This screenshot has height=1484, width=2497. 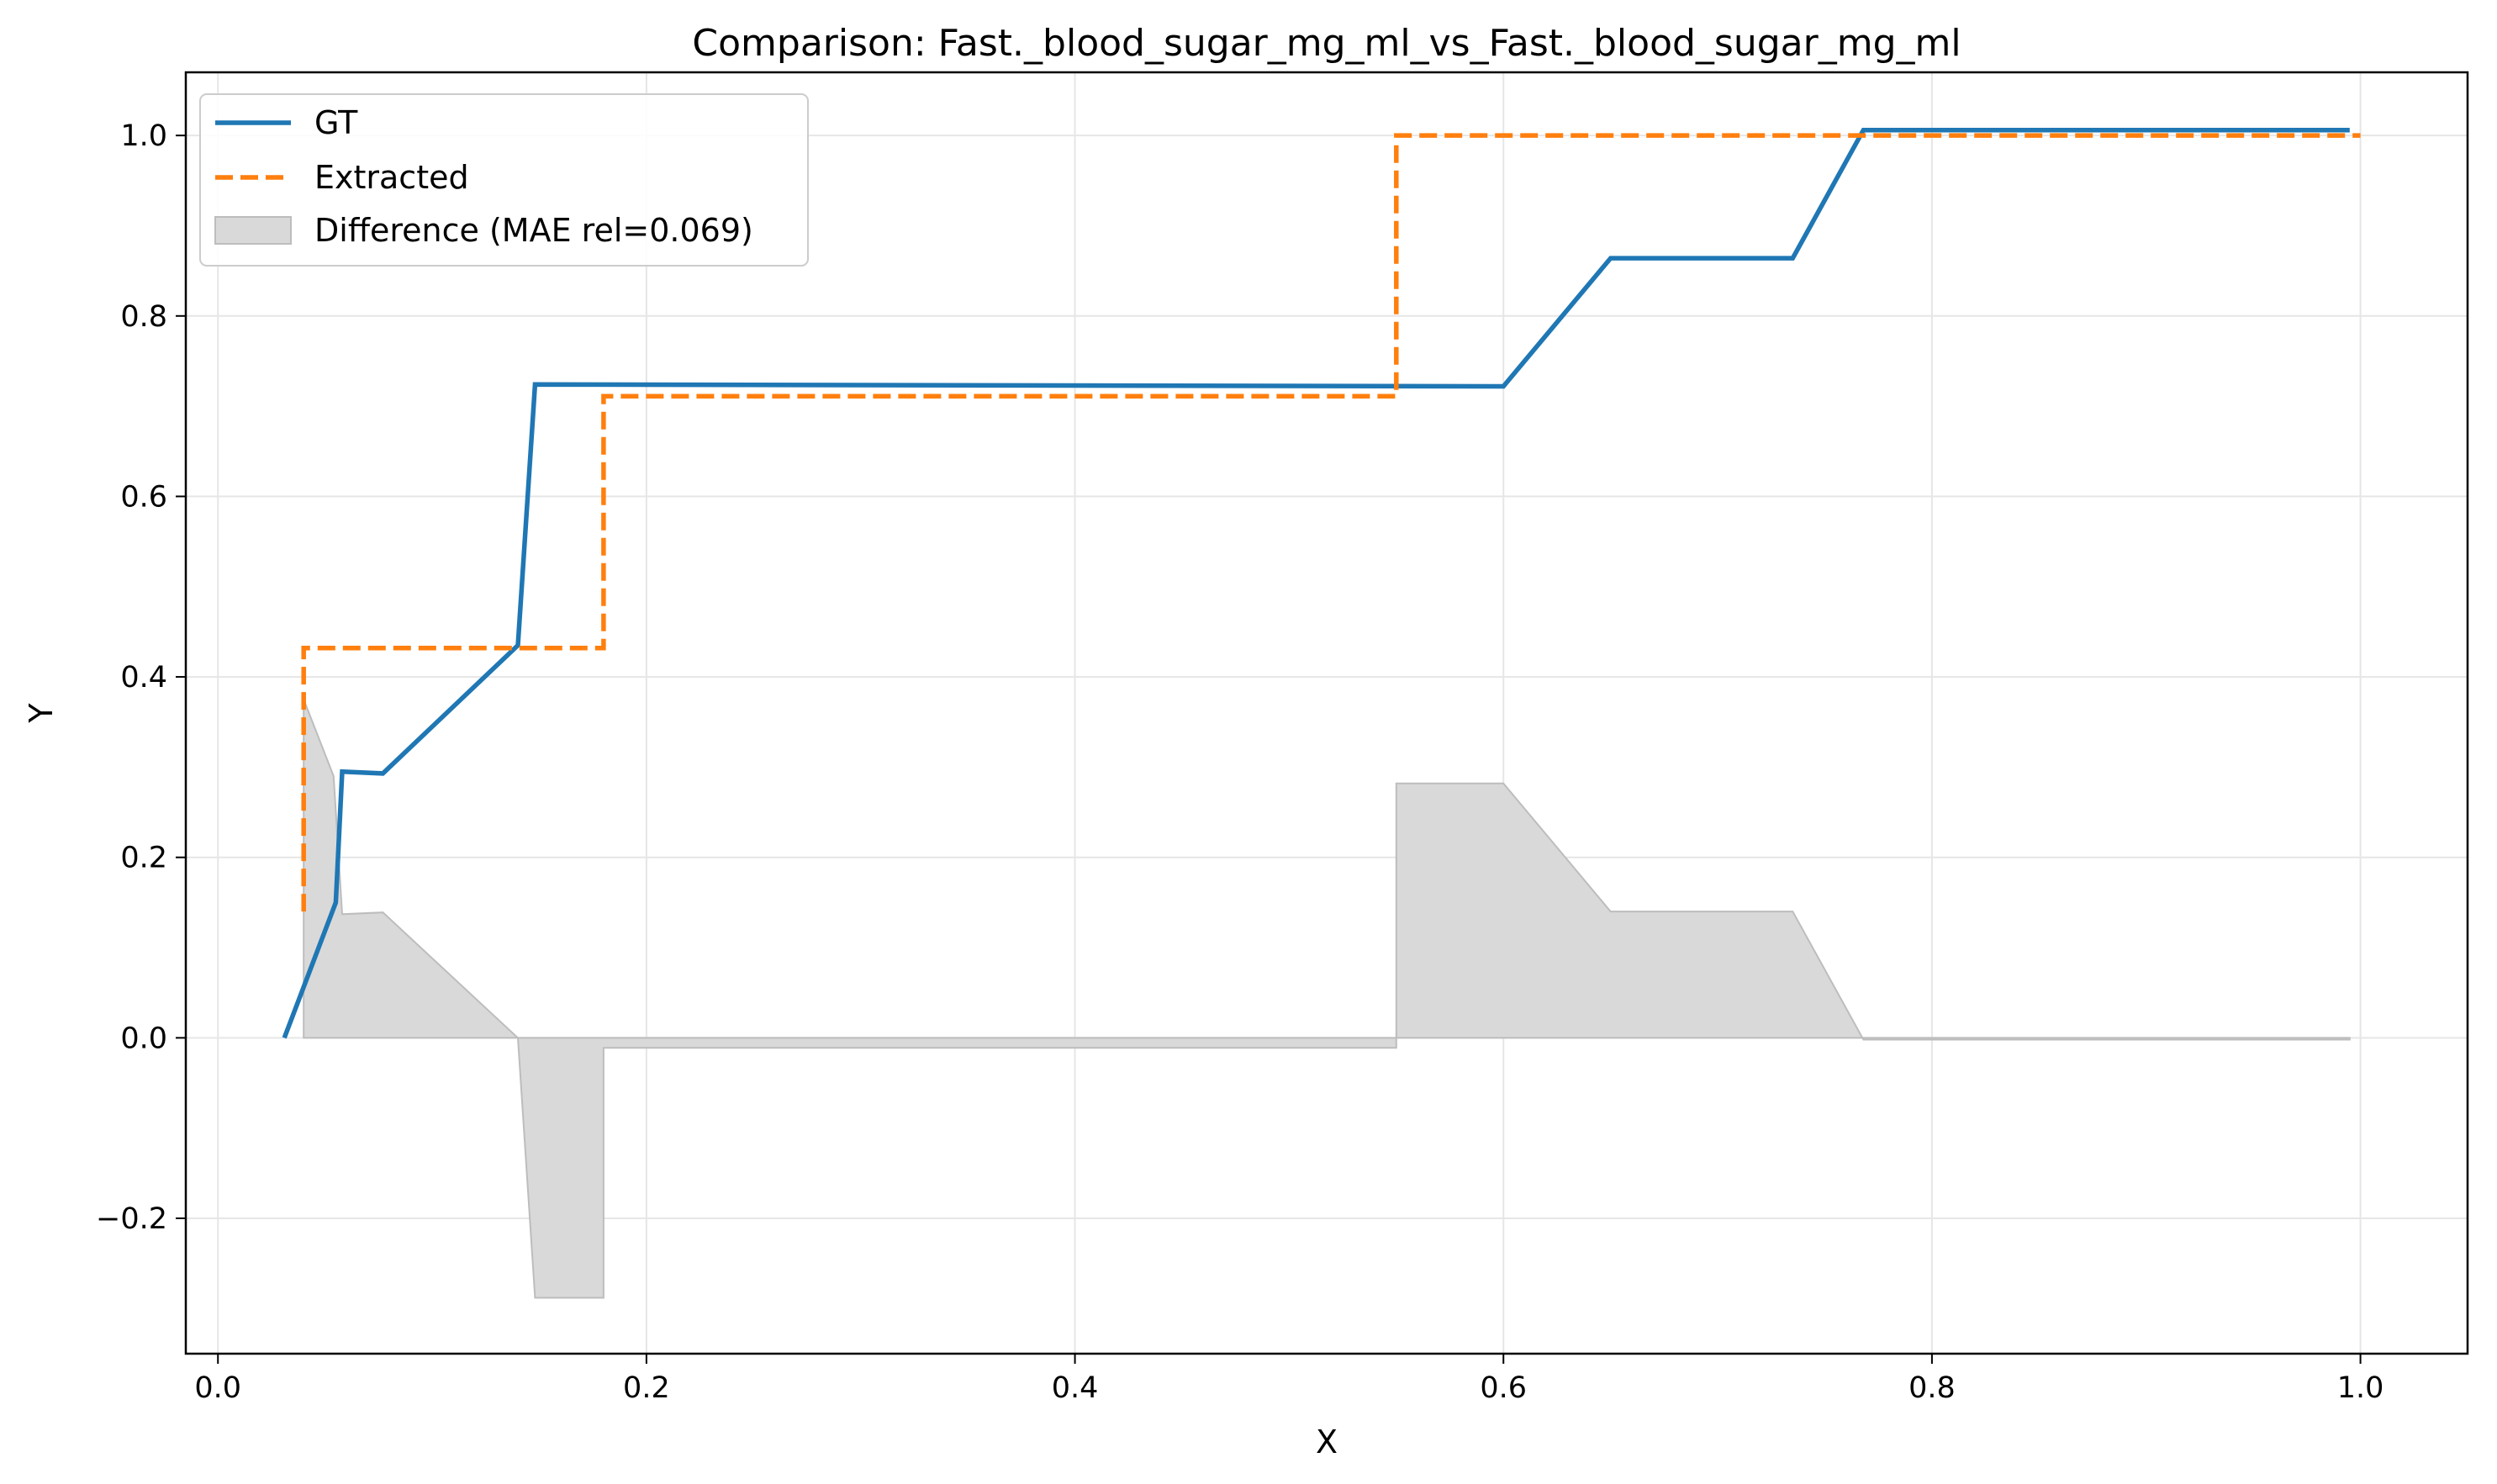 What do you see at coordinates (1075, 1388) in the screenshot?
I see `x-tick-label: 0.4` at bounding box center [1075, 1388].